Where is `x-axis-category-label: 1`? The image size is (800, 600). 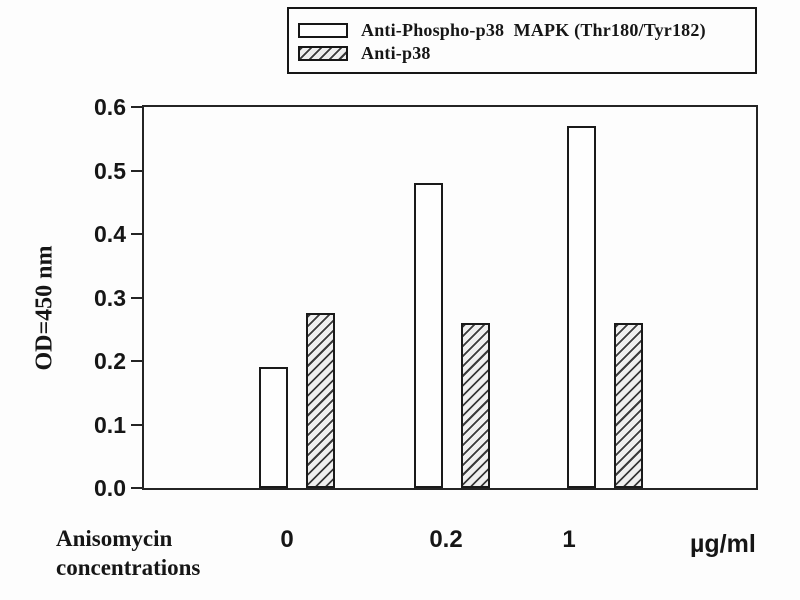 x-axis-category-label: 1 is located at coordinates (569, 539).